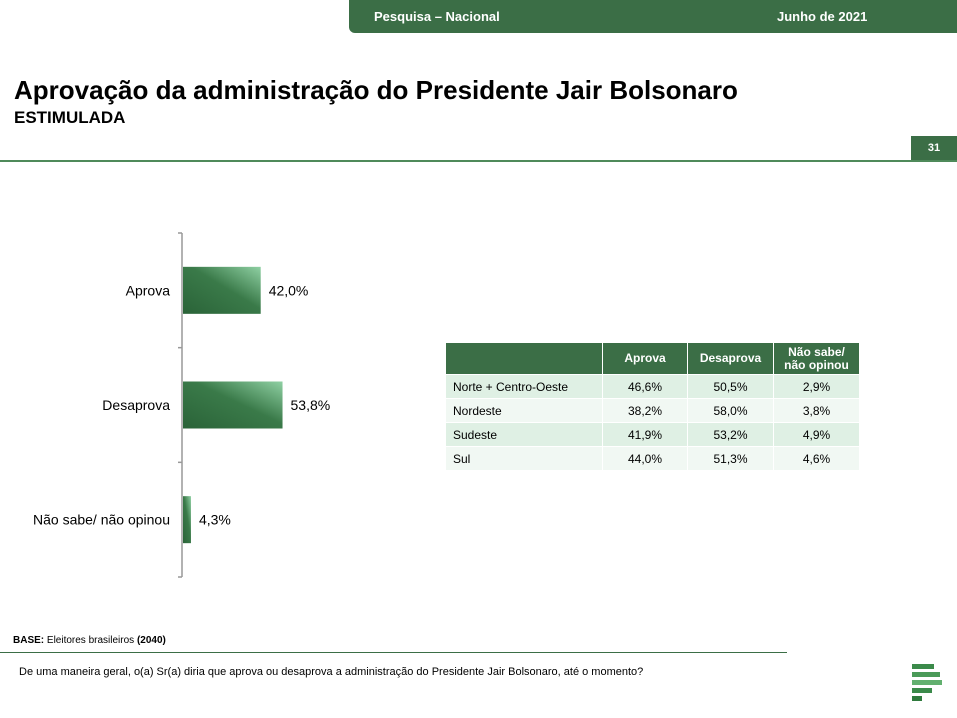  What do you see at coordinates (934, 148) in the screenshot?
I see `page-number: 31` at bounding box center [934, 148].